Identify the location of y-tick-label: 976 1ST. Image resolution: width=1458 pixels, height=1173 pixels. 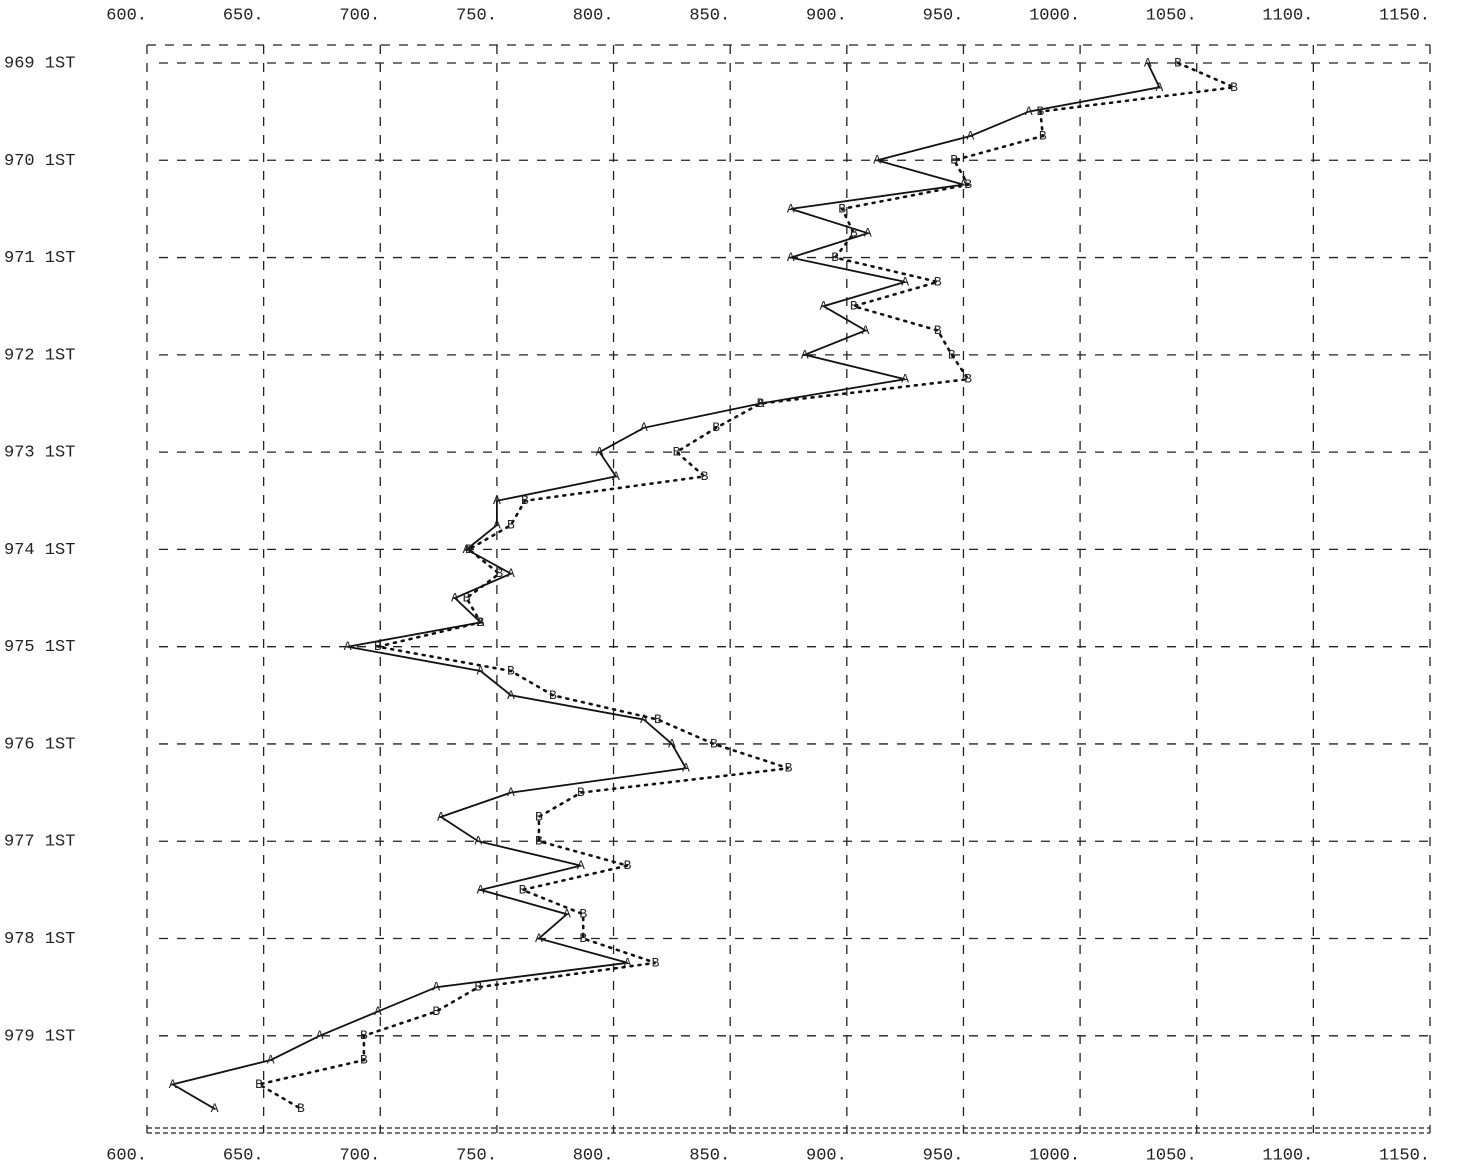
(39, 744).